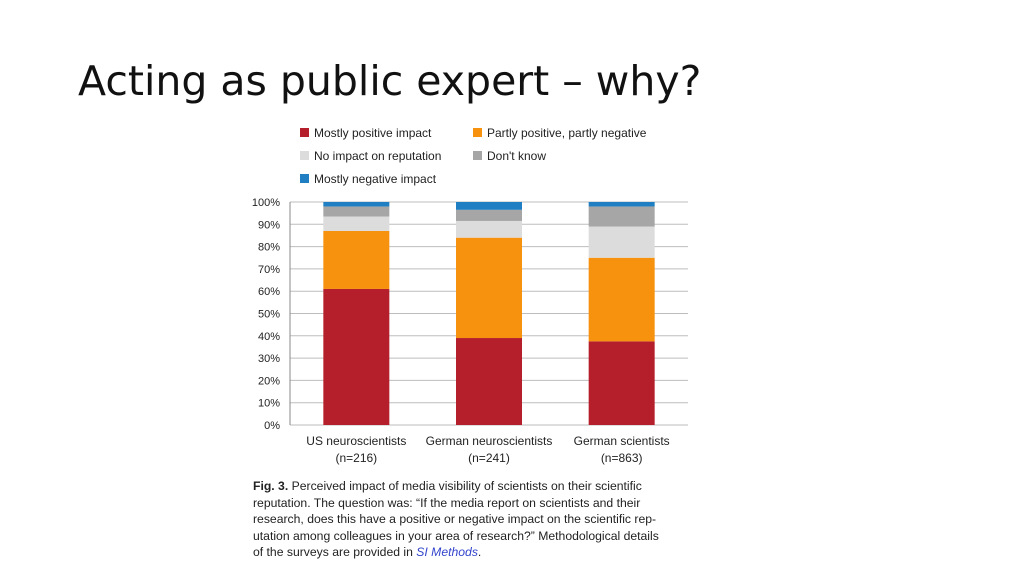  What do you see at coordinates (479, 552) in the screenshot?
I see `caption-period: .` at bounding box center [479, 552].